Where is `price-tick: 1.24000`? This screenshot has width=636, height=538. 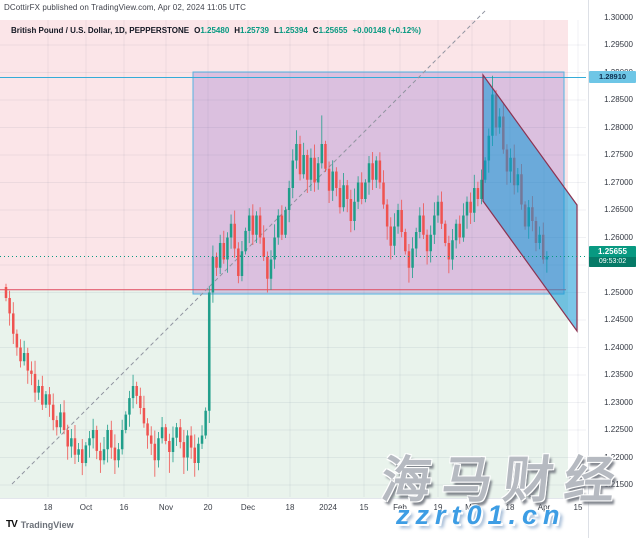 price-tick: 1.24000 is located at coordinates (618, 347).